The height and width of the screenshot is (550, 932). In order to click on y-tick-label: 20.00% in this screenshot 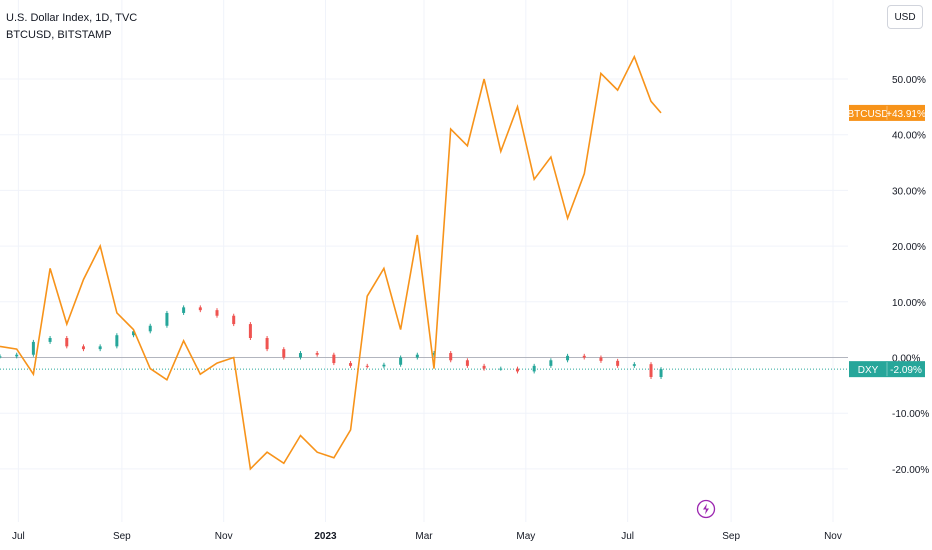, I will do `click(909, 247)`.